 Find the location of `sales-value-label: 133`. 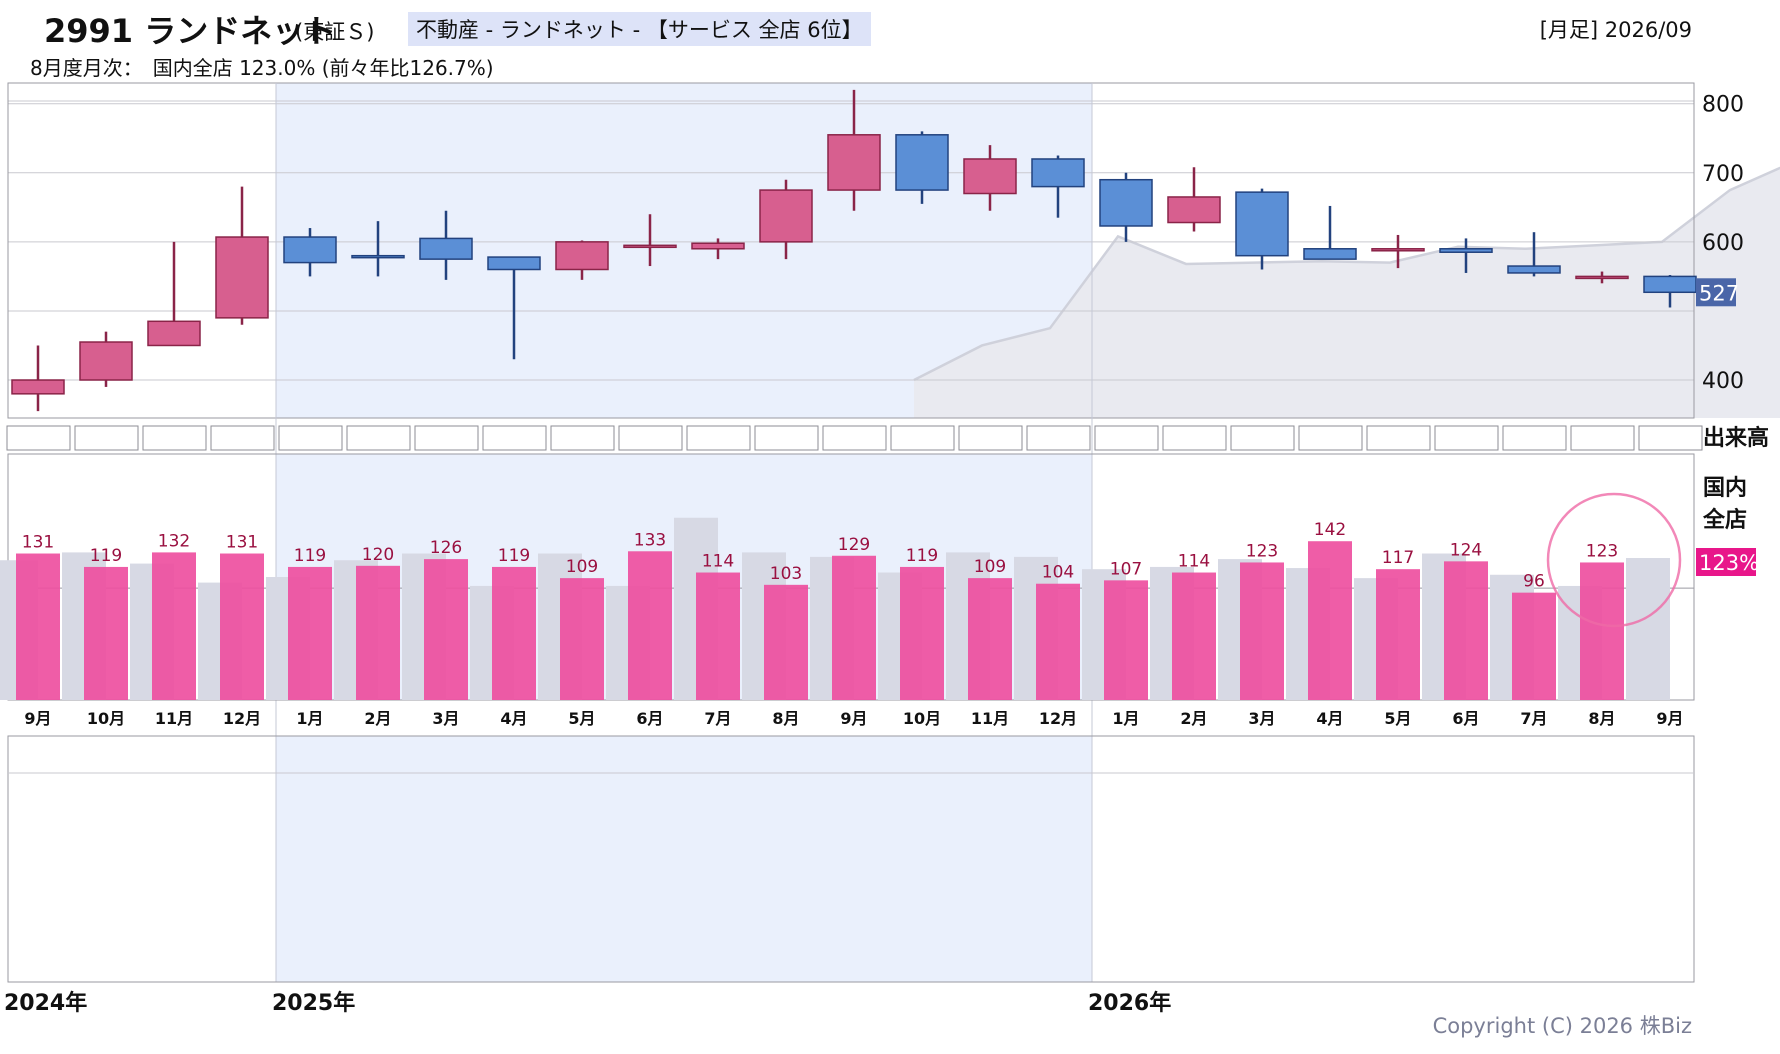

sales-value-label: 133 is located at coordinates (650, 540).